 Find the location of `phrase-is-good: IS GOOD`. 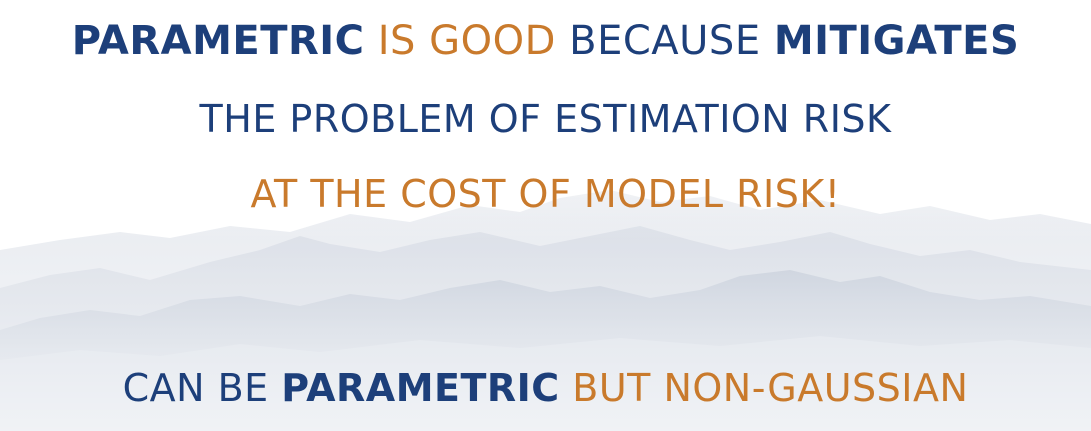

phrase-is-good: IS GOOD is located at coordinates (460, 41).